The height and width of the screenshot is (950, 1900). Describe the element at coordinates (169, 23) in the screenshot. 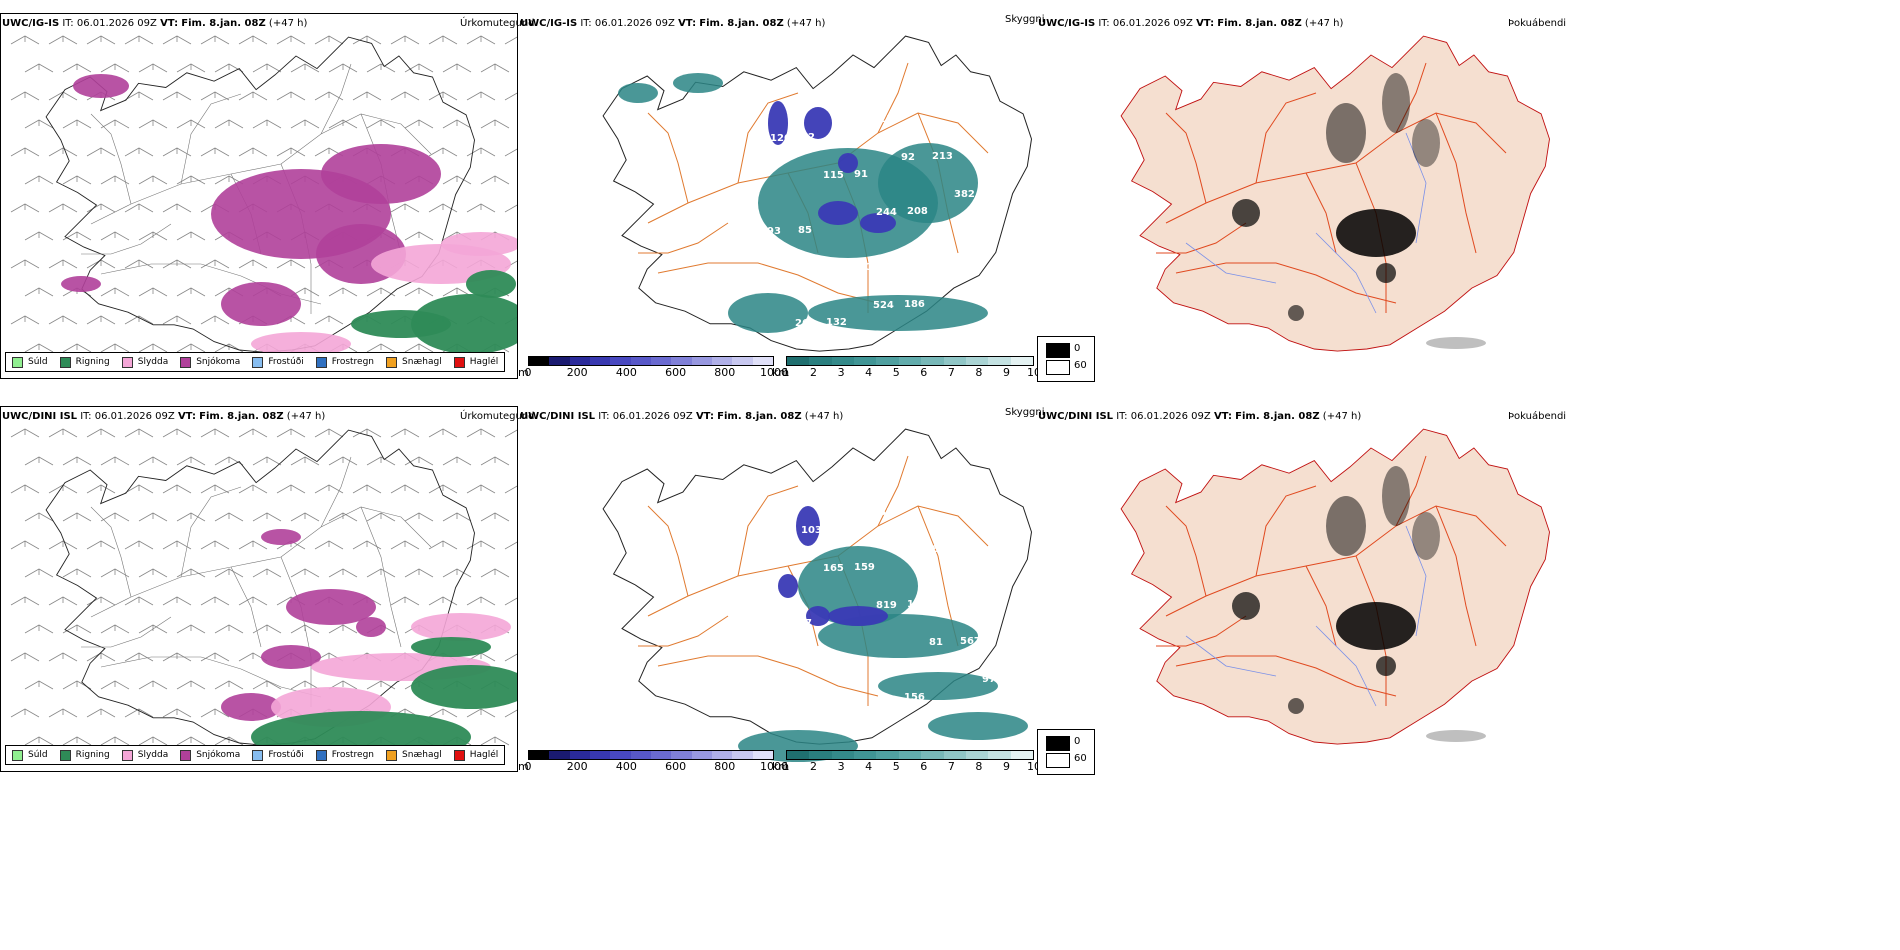

I see `valid-time-label: VT:` at that location.